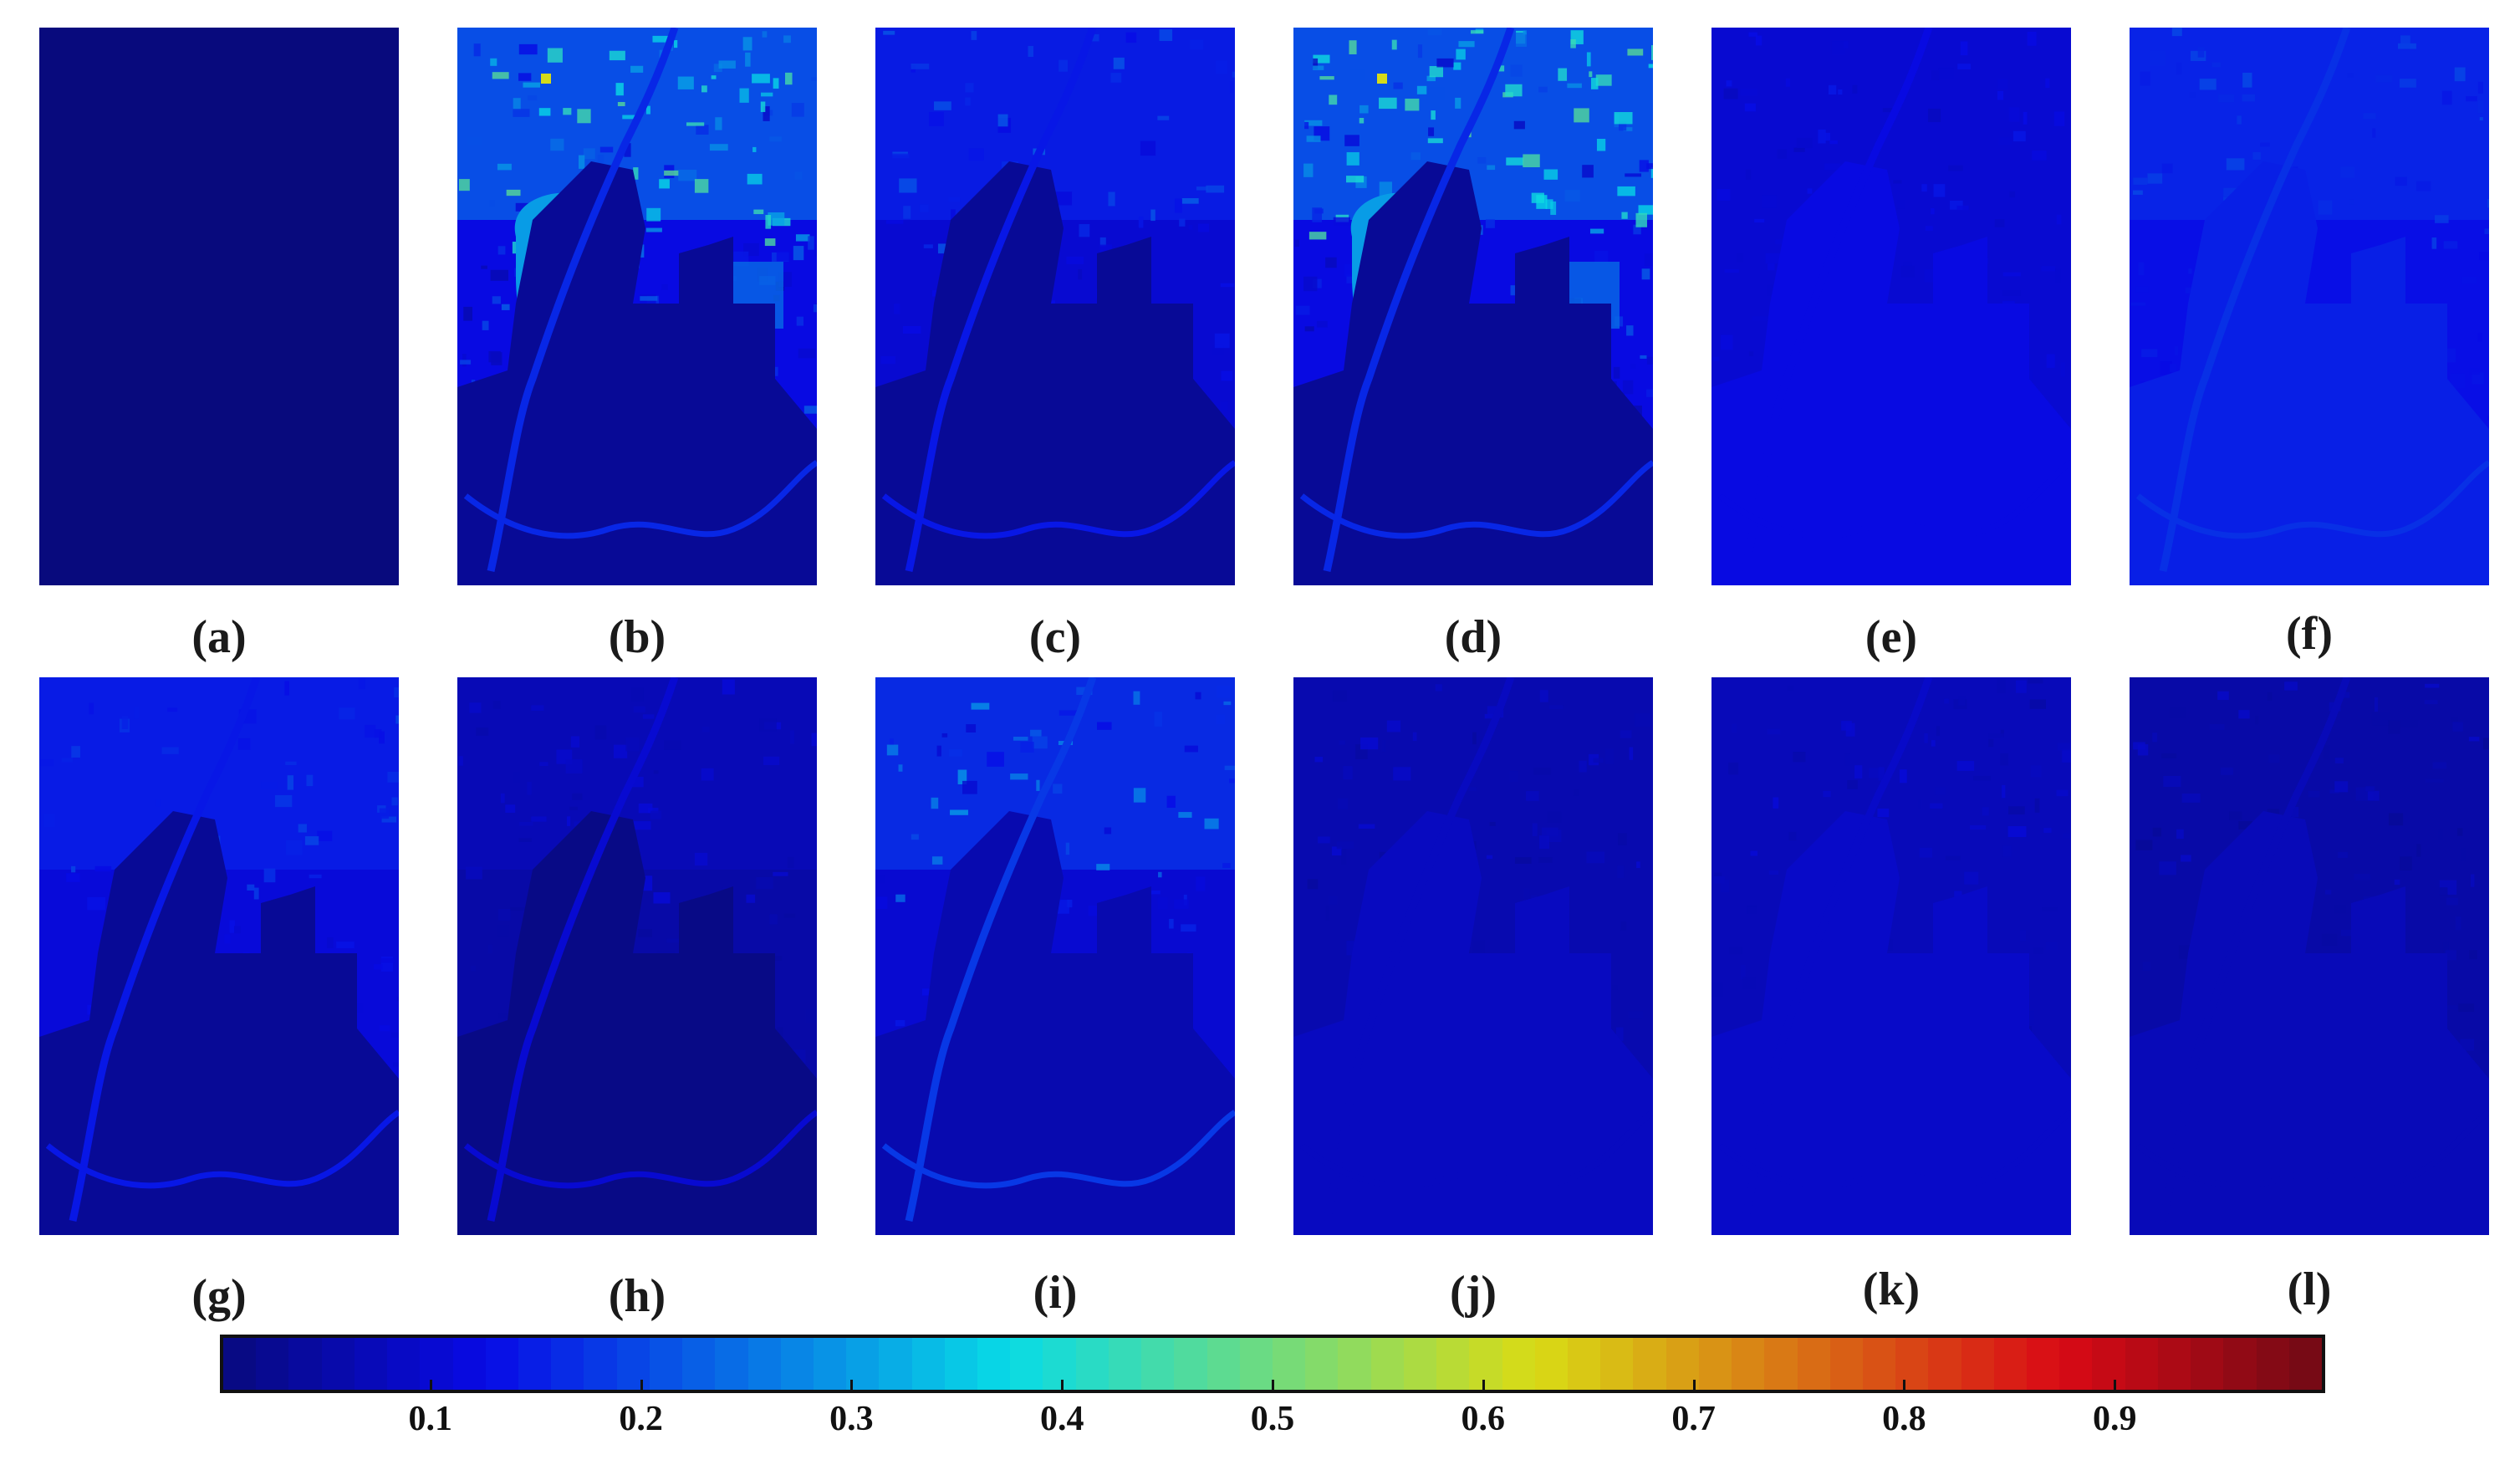 This screenshot has height=1465, width=2520. Describe the element at coordinates (219, 306) in the screenshot. I see `map-panel-a` at that location.